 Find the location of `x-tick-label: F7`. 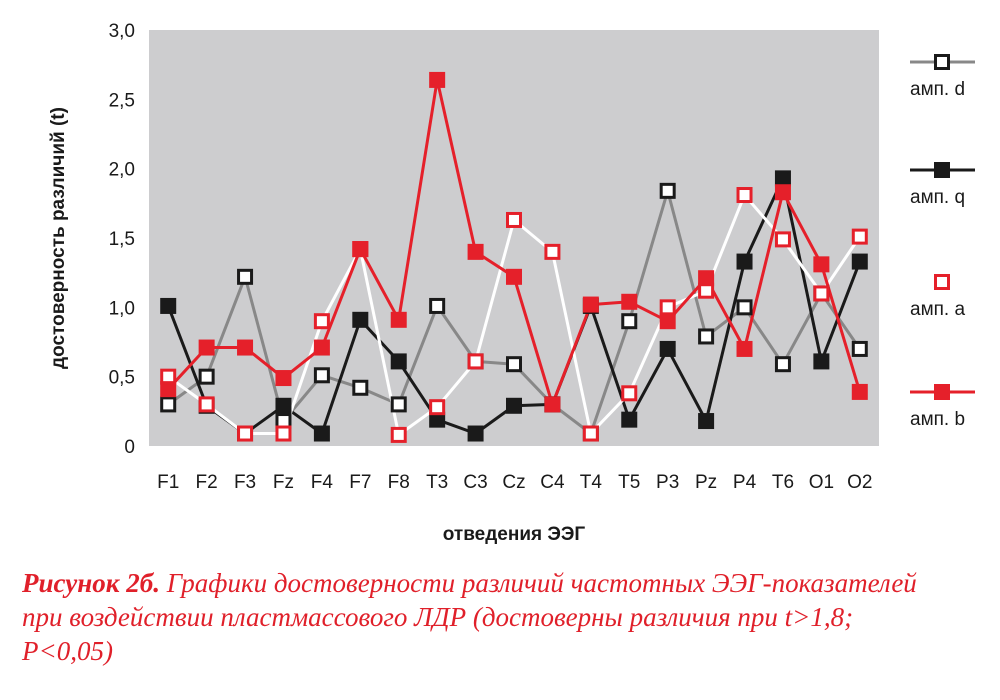

x-tick-label: F7 is located at coordinates (360, 482).